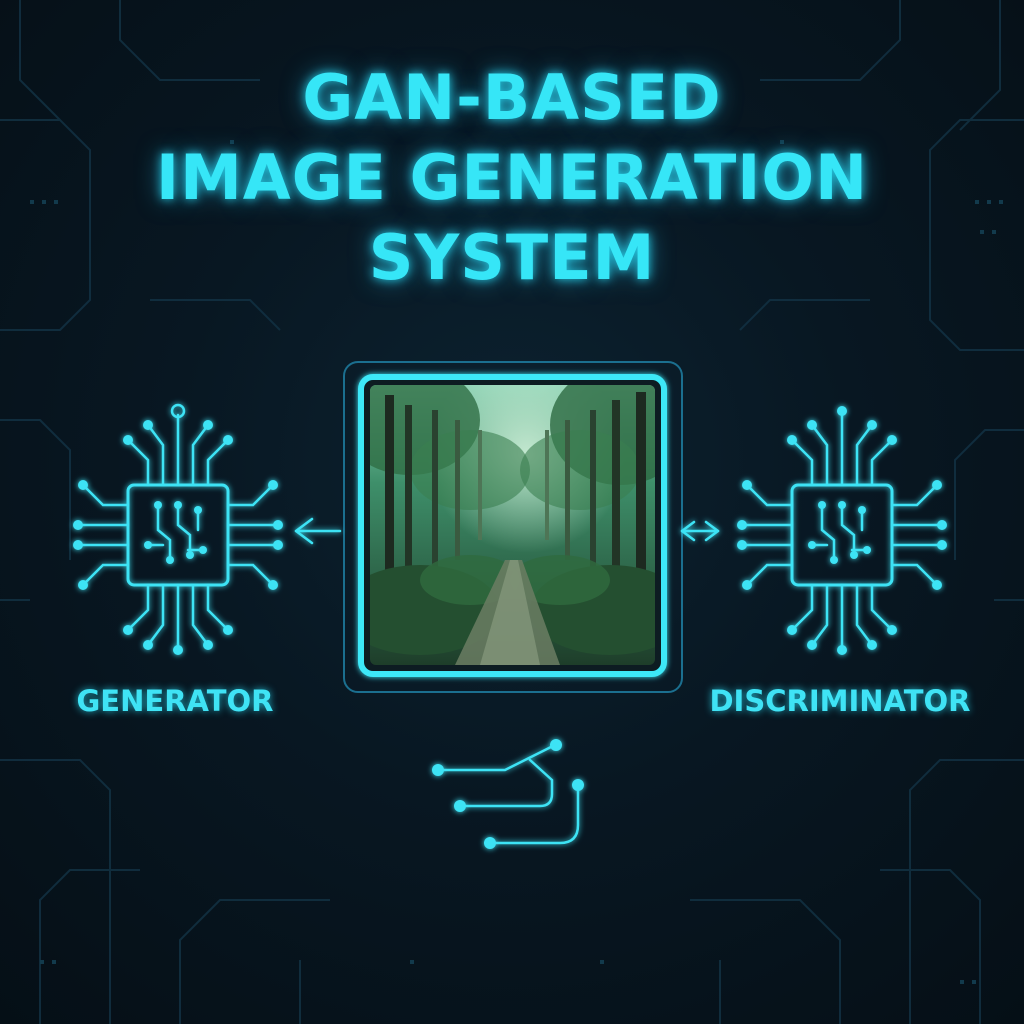 This screenshot has width=1024, height=1024. Describe the element at coordinates (178, 529) in the screenshot. I see `generator-chip-icon` at that location.